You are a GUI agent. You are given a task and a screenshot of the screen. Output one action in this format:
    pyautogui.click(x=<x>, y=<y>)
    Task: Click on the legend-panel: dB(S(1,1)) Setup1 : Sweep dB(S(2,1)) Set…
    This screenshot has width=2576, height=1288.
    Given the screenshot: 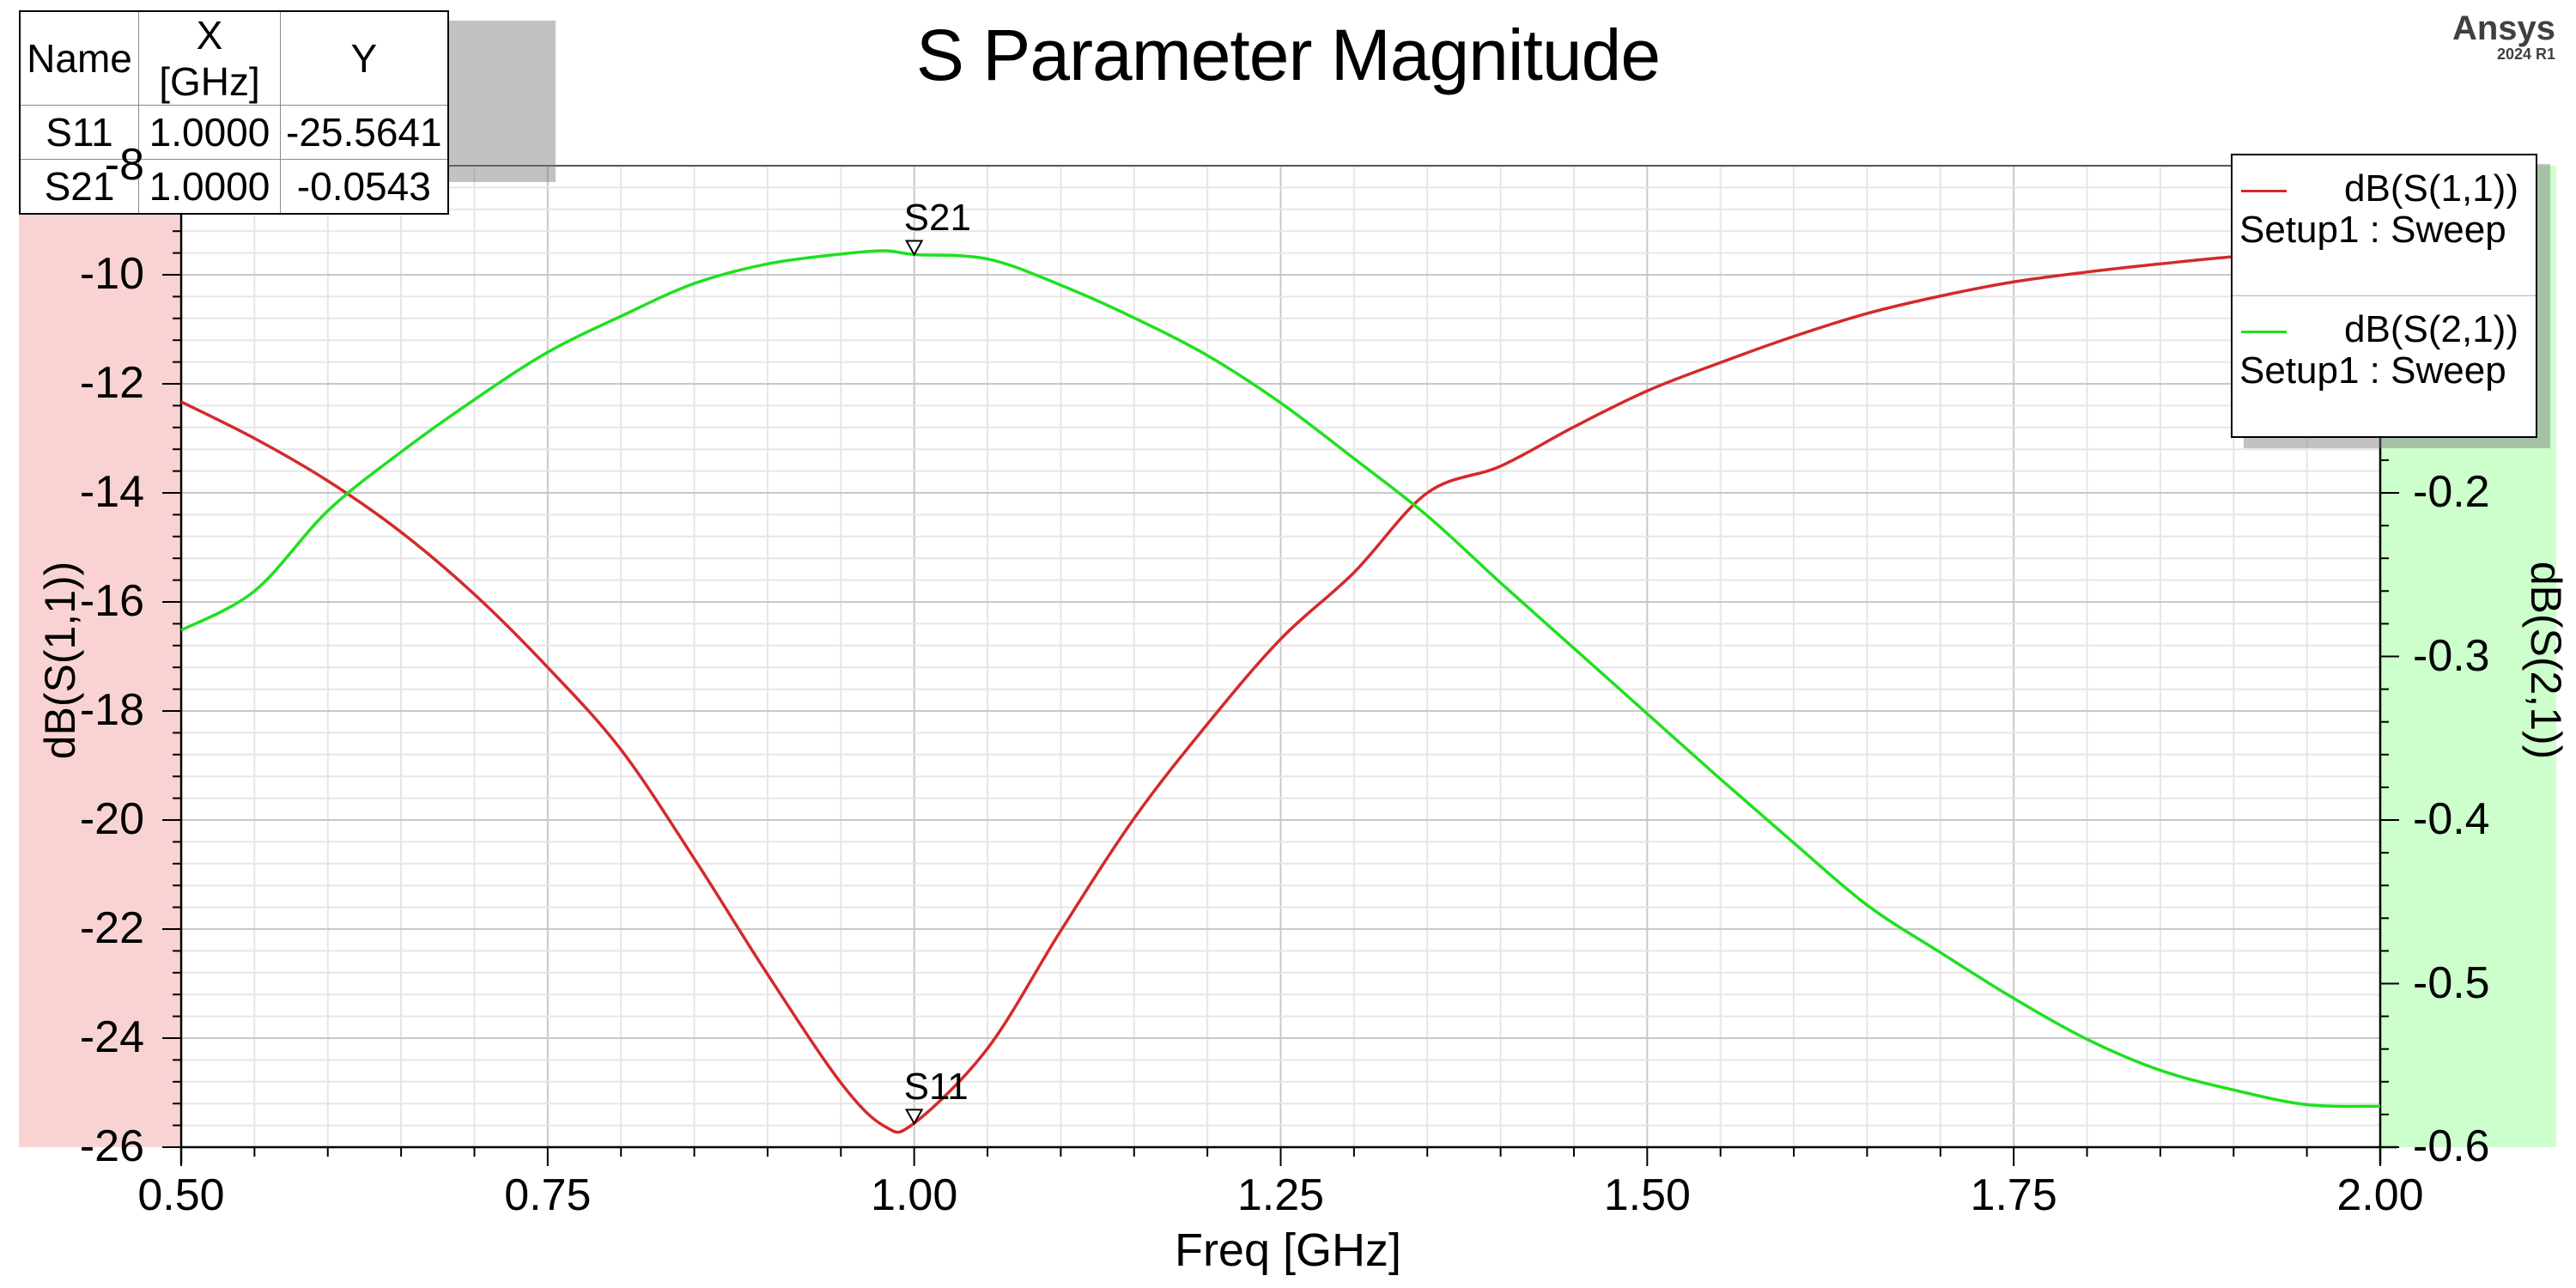 What is the action you would take?
    pyautogui.click(x=2390, y=301)
    